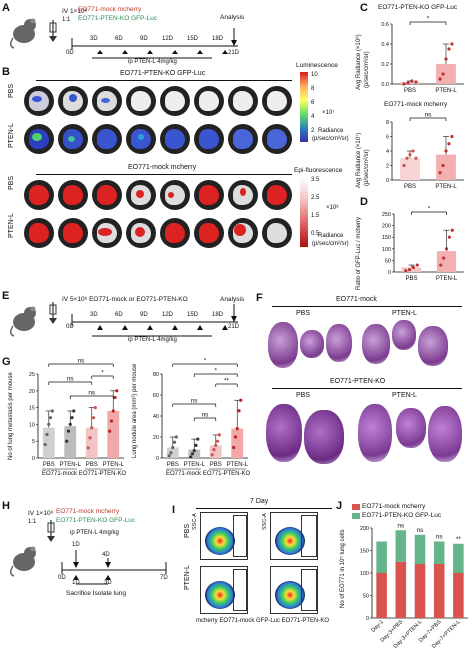  What do you see at coordinates (359, 160) in the screenshot?
I see `c-ylabel-2: Avg Radiance (×10⁷)` at bounding box center [359, 160].